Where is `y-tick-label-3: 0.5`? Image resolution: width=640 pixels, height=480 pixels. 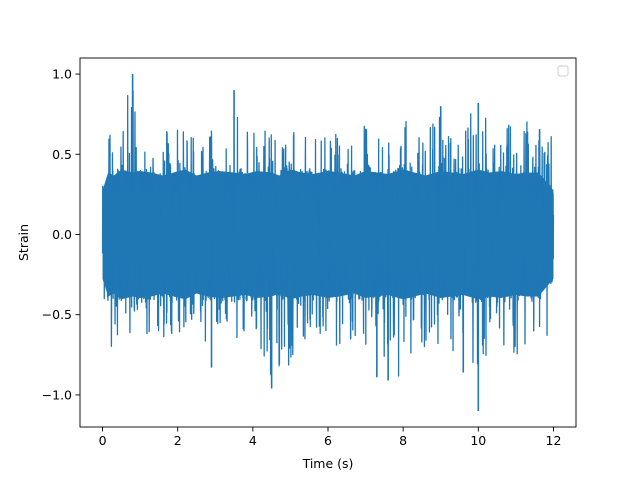
y-tick-label-3: 0.5 is located at coordinates (62, 154).